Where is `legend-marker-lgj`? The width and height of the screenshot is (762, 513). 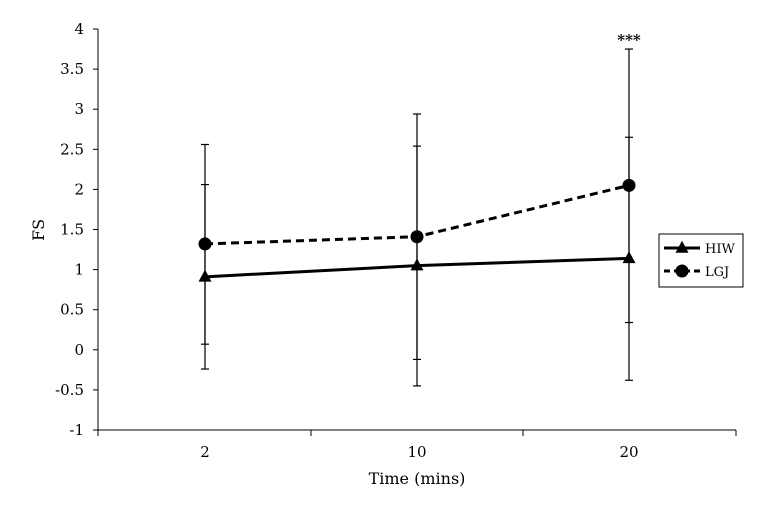 legend-marker-lgj is located at coordinates (682, 271).